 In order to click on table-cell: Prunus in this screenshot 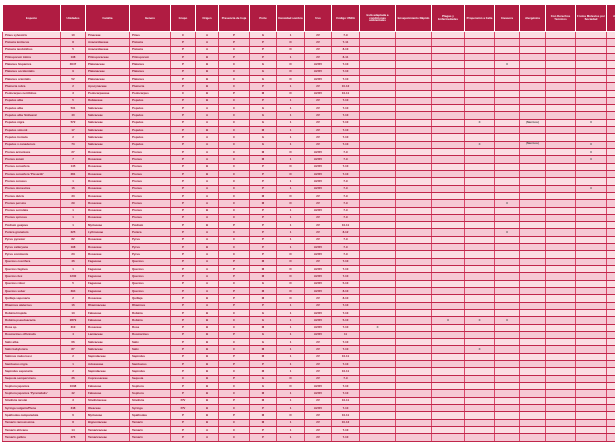, I will do `click(150, 196)`.